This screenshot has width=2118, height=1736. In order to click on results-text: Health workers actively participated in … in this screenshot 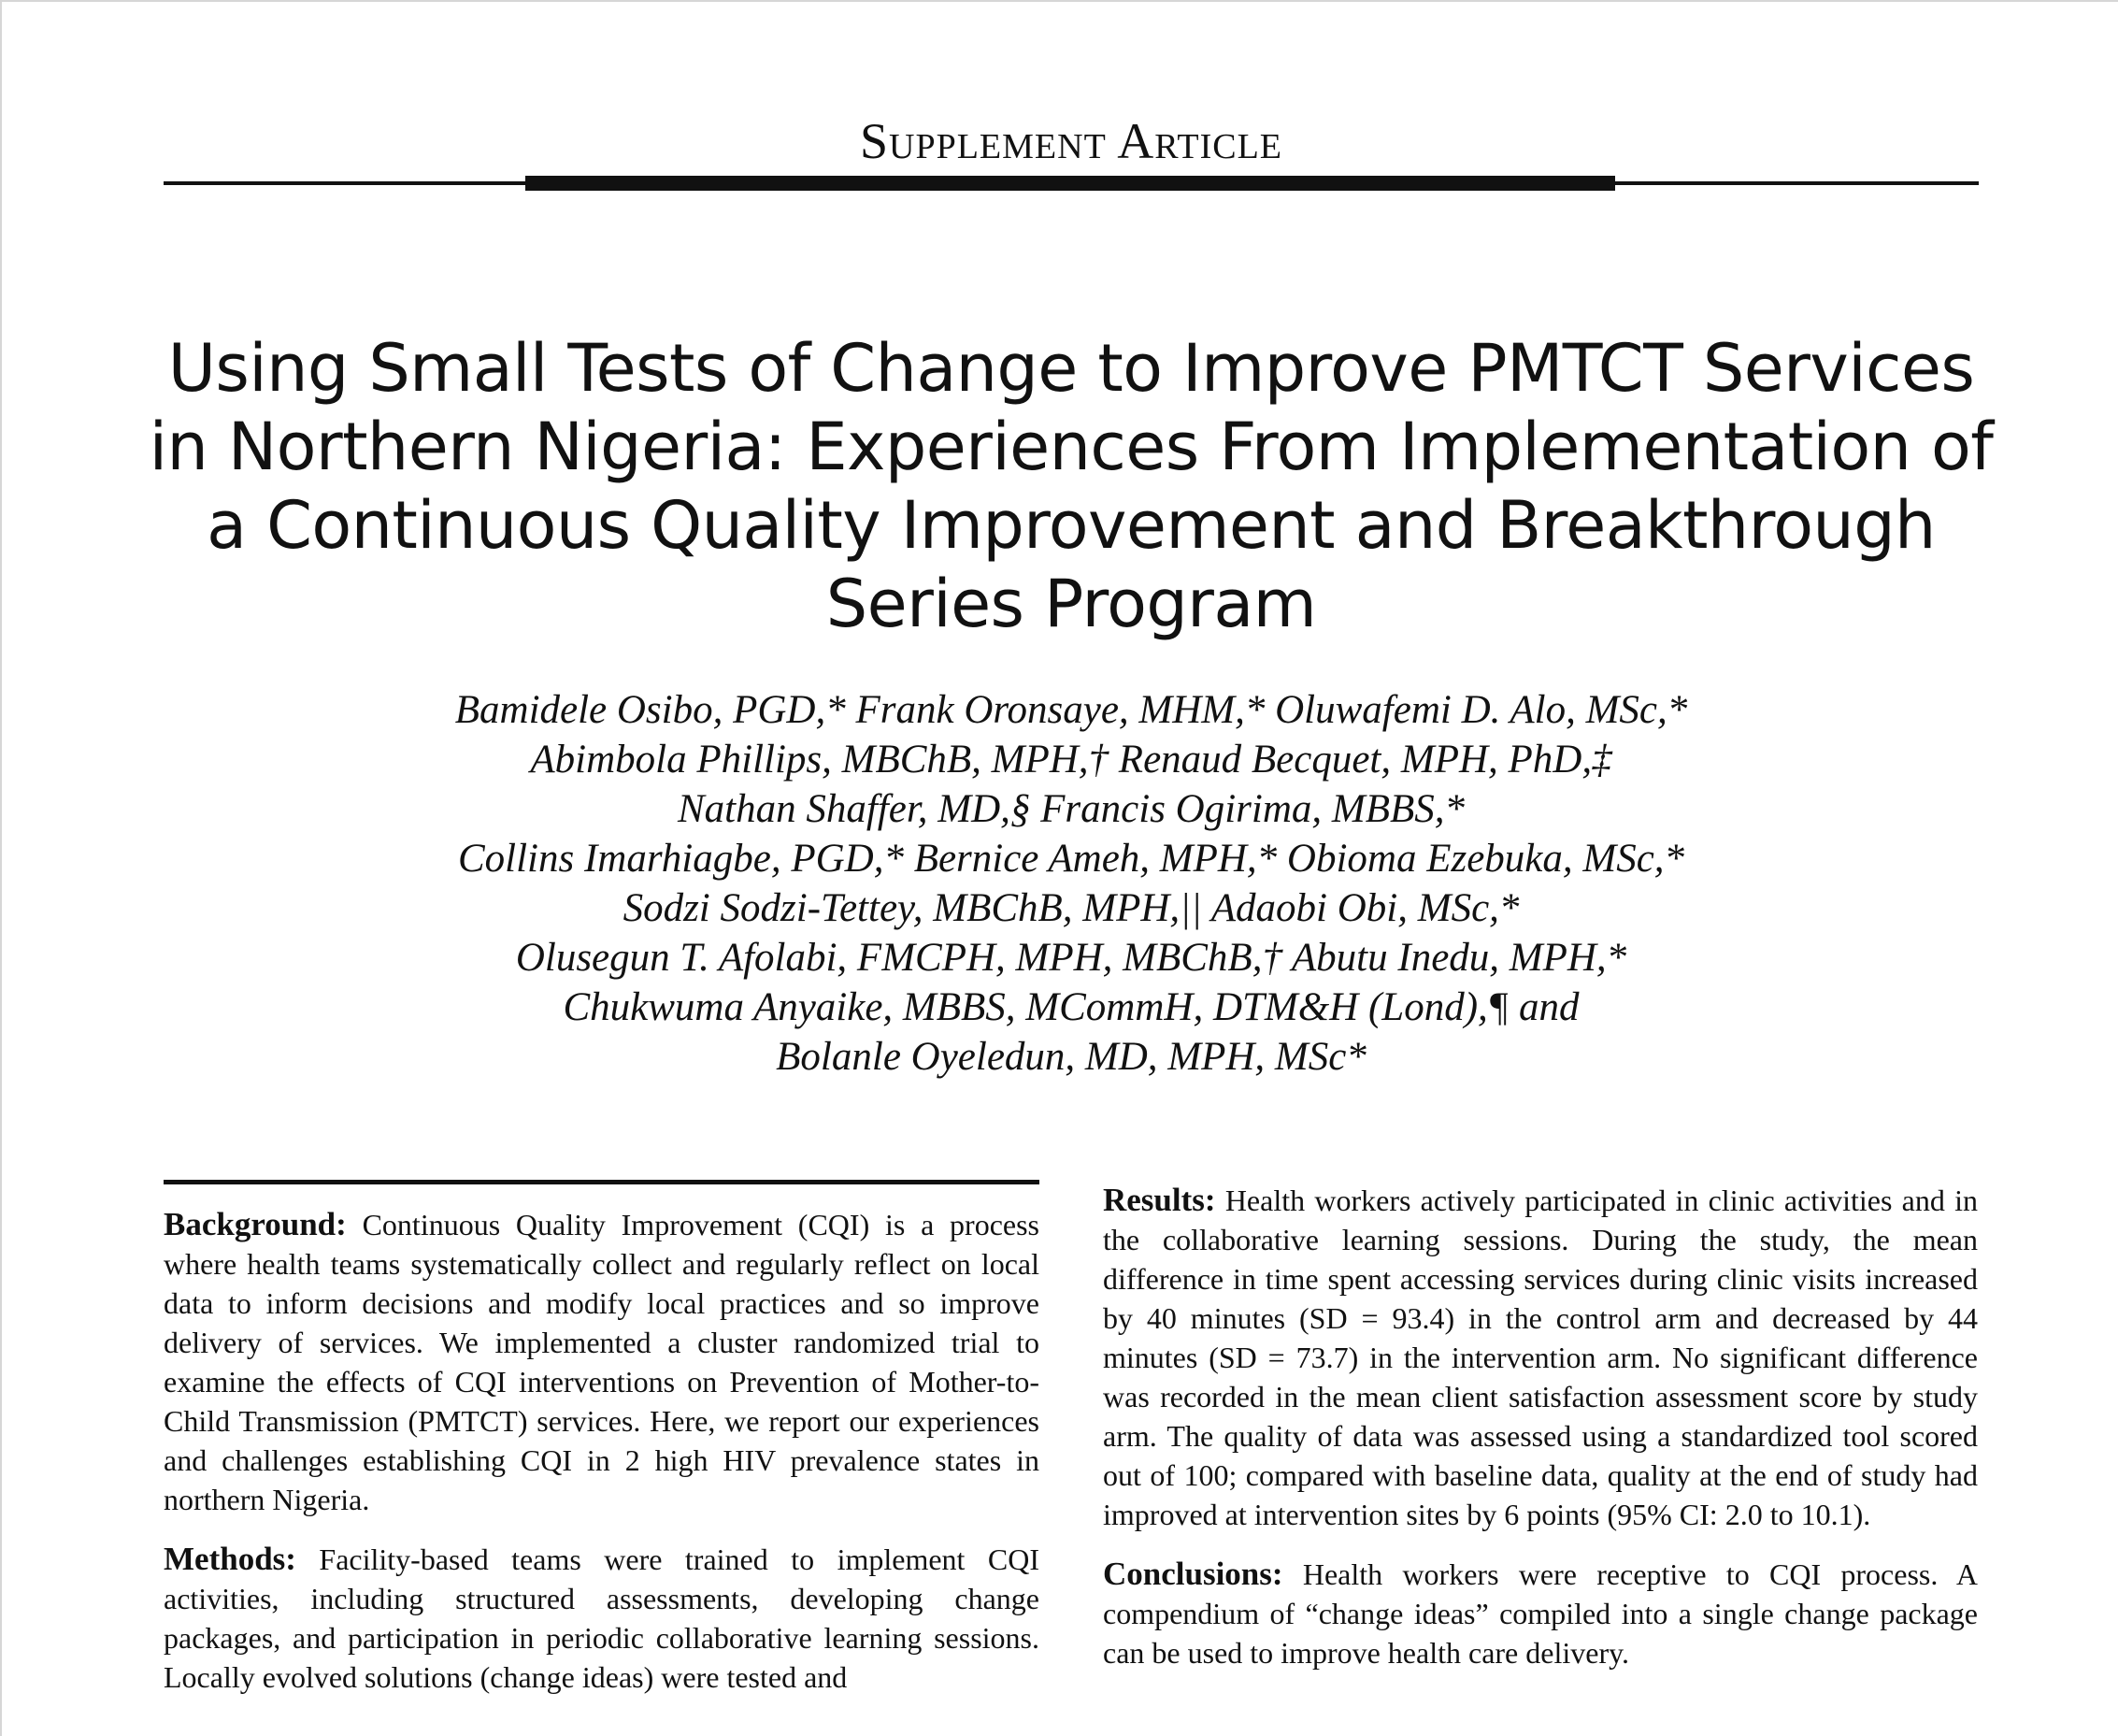, I will do `click(1541, 1357)`.